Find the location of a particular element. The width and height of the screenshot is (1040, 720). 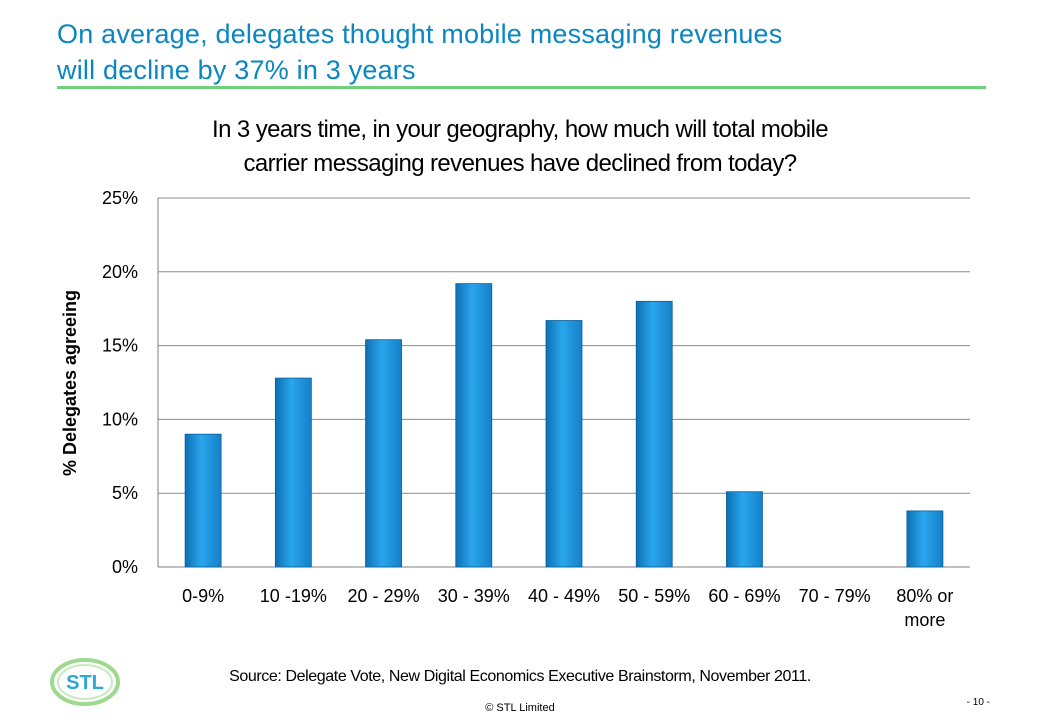

x-tick-label: 60 - 69% is located at coordinates (744, 596).